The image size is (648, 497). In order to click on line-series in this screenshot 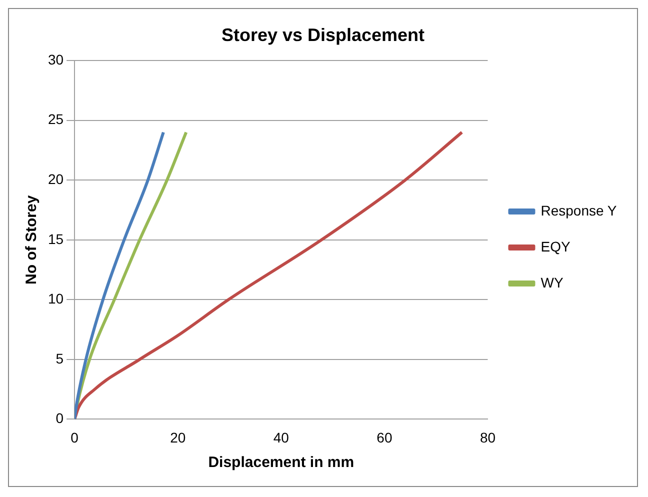, I will do `click(119, 275)`.